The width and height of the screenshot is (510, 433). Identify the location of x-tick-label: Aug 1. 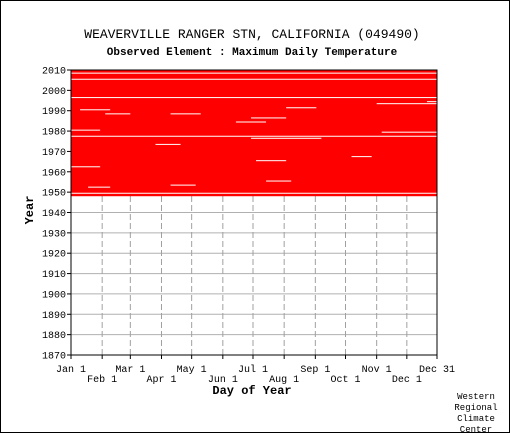
(284, 380).